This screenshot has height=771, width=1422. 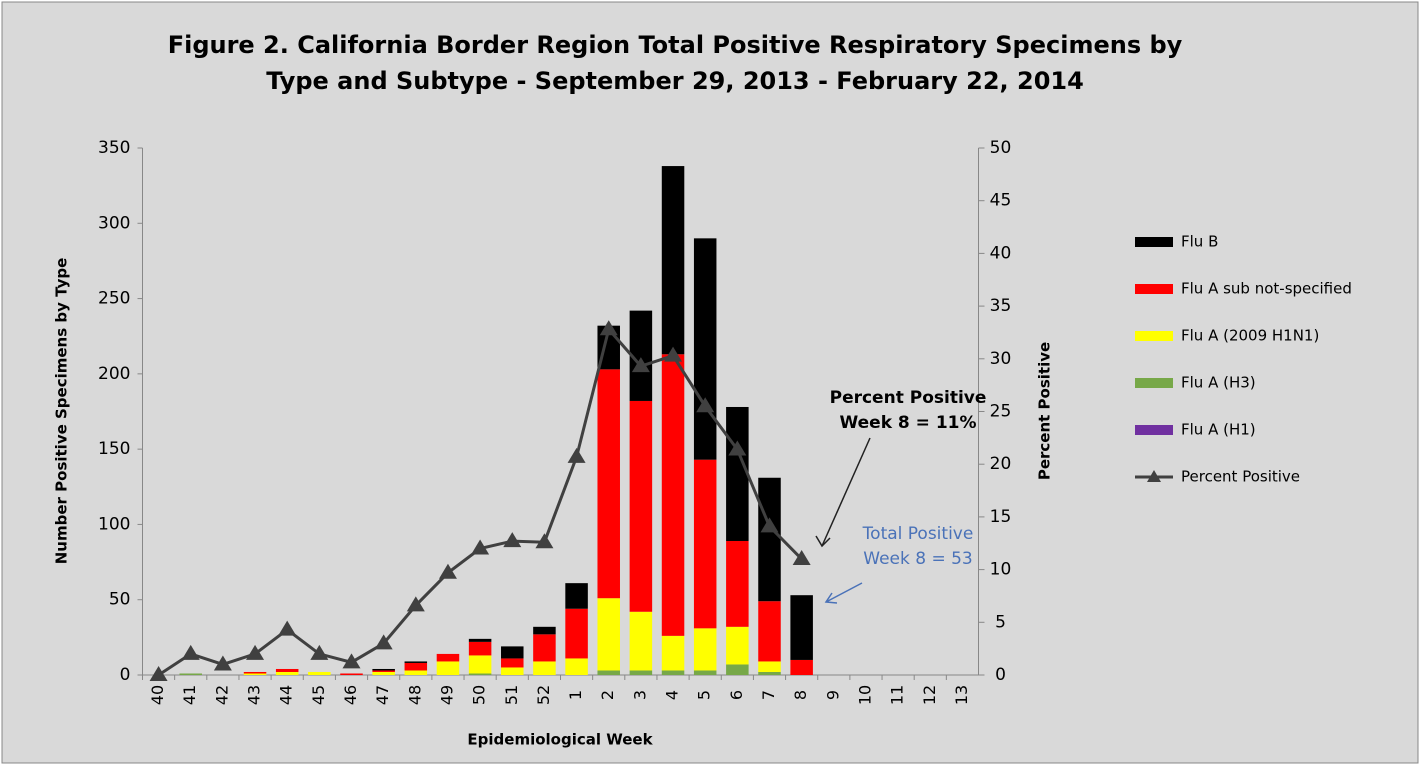 I want to click on x-tick-label: 13, so click(x=961, y=695).